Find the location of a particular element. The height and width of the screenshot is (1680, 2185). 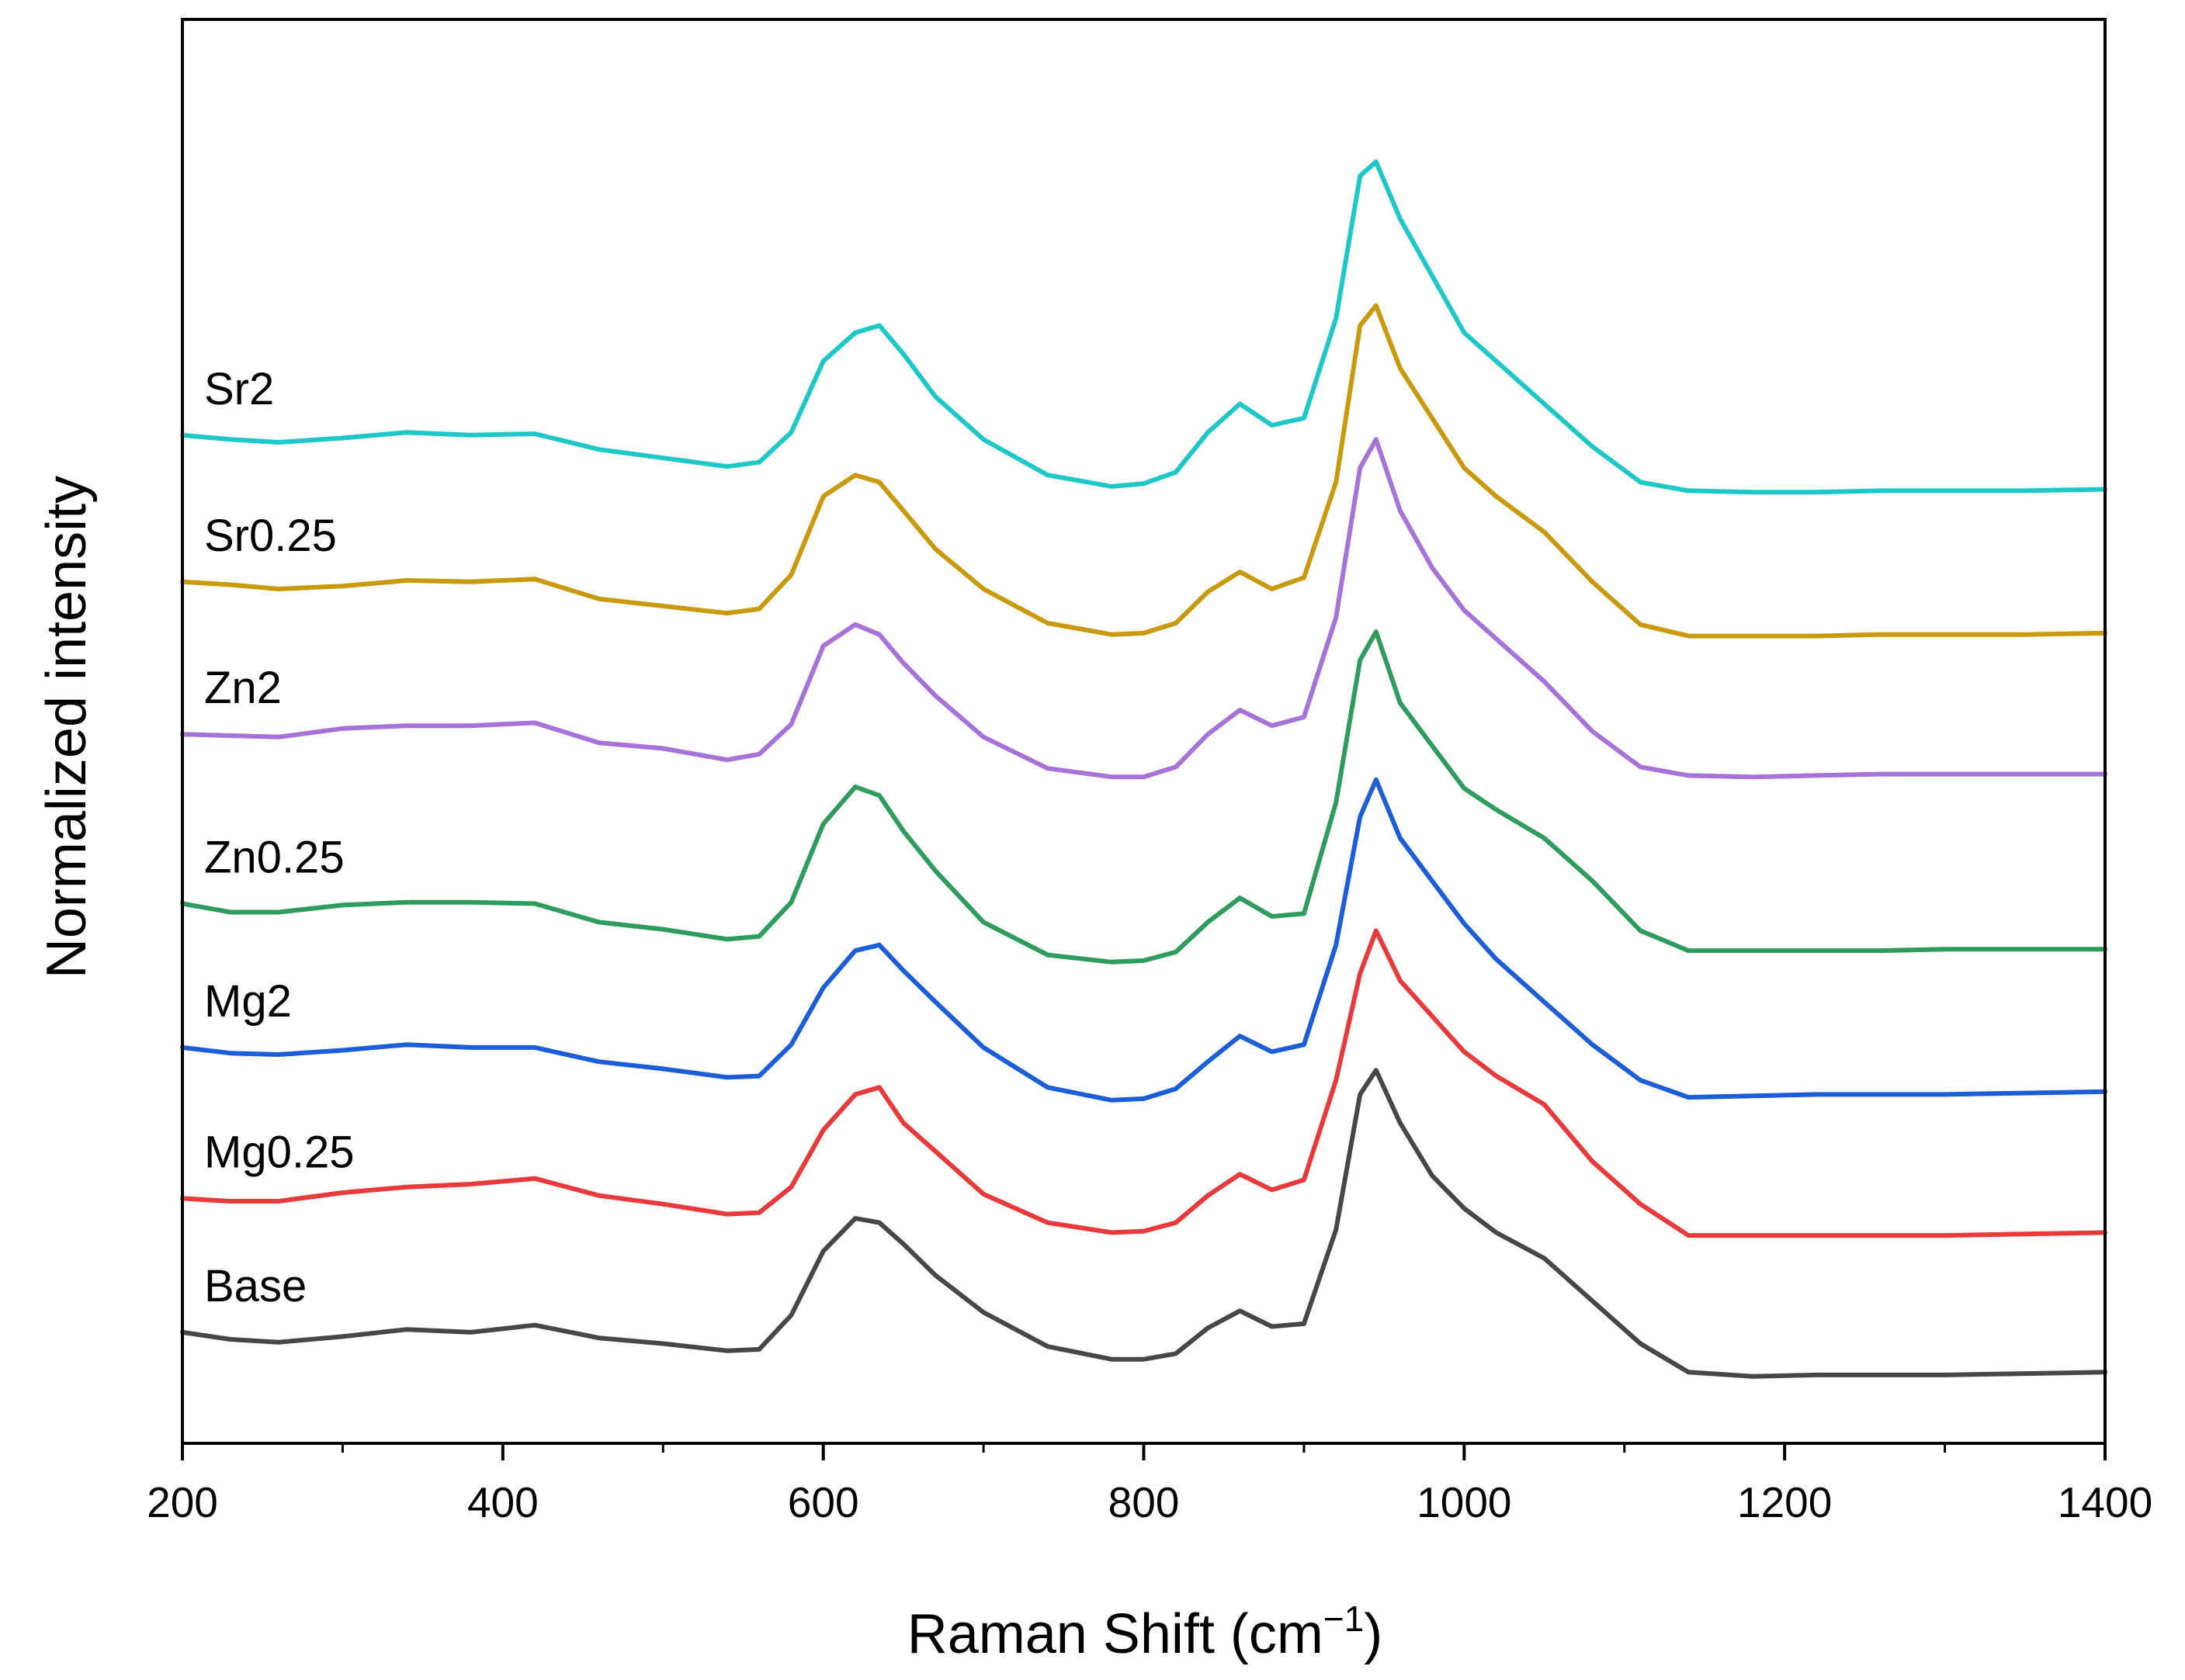

x-axis-title-main: Raman Shift (cm is located at coordinates (1115, 1634).